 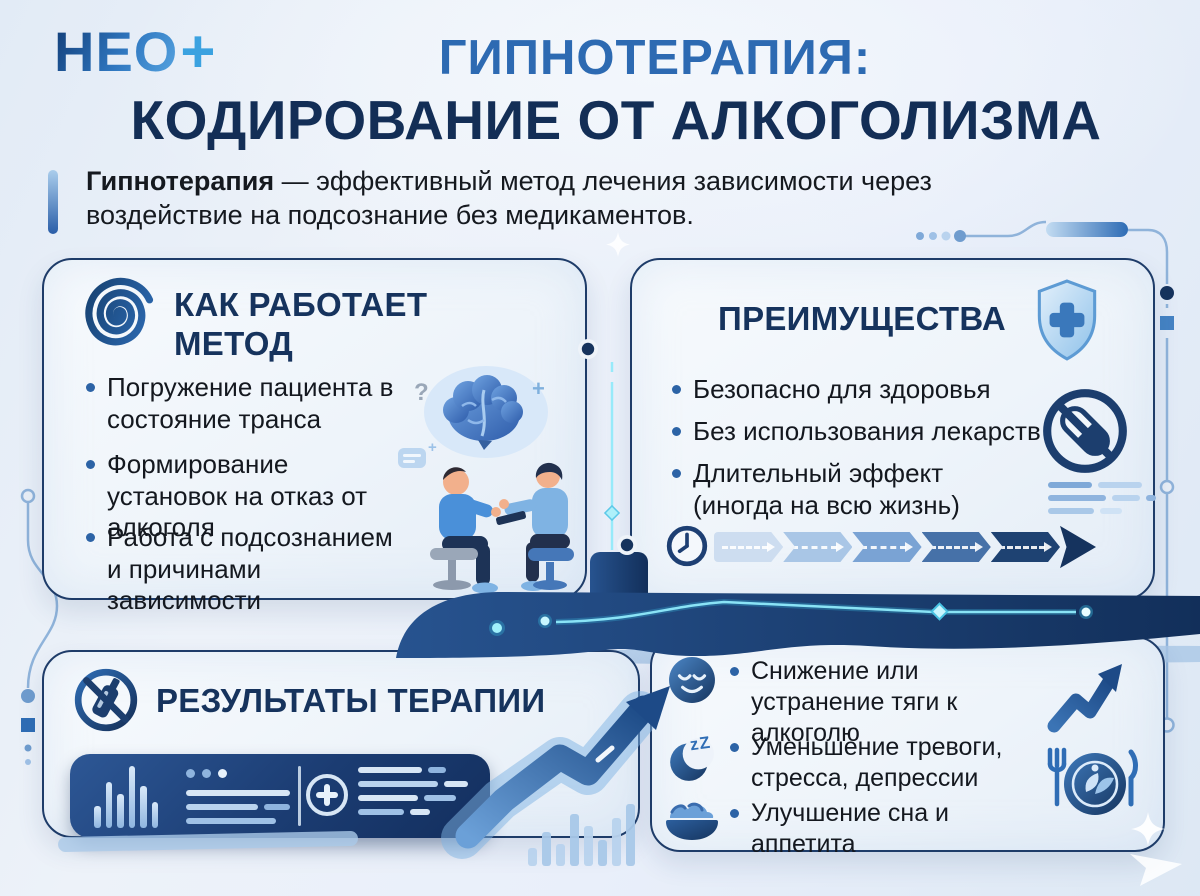 I want to click on effect-duration-timeline, so click(x=905, y=547).